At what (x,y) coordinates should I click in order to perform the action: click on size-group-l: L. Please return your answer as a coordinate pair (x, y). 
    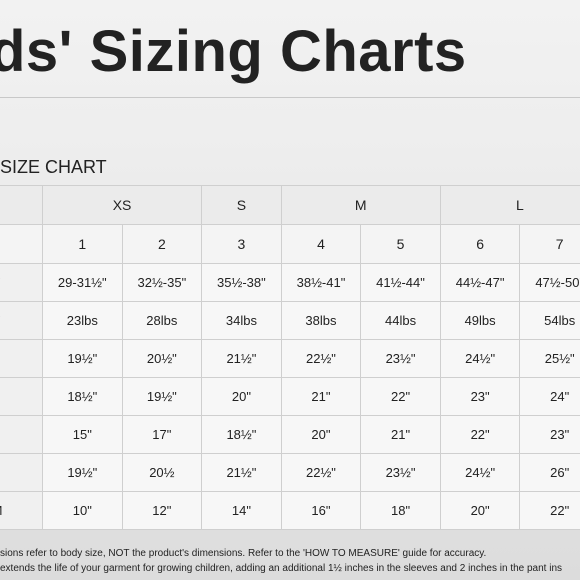
    Looking at the image, I should click on (509, 205).